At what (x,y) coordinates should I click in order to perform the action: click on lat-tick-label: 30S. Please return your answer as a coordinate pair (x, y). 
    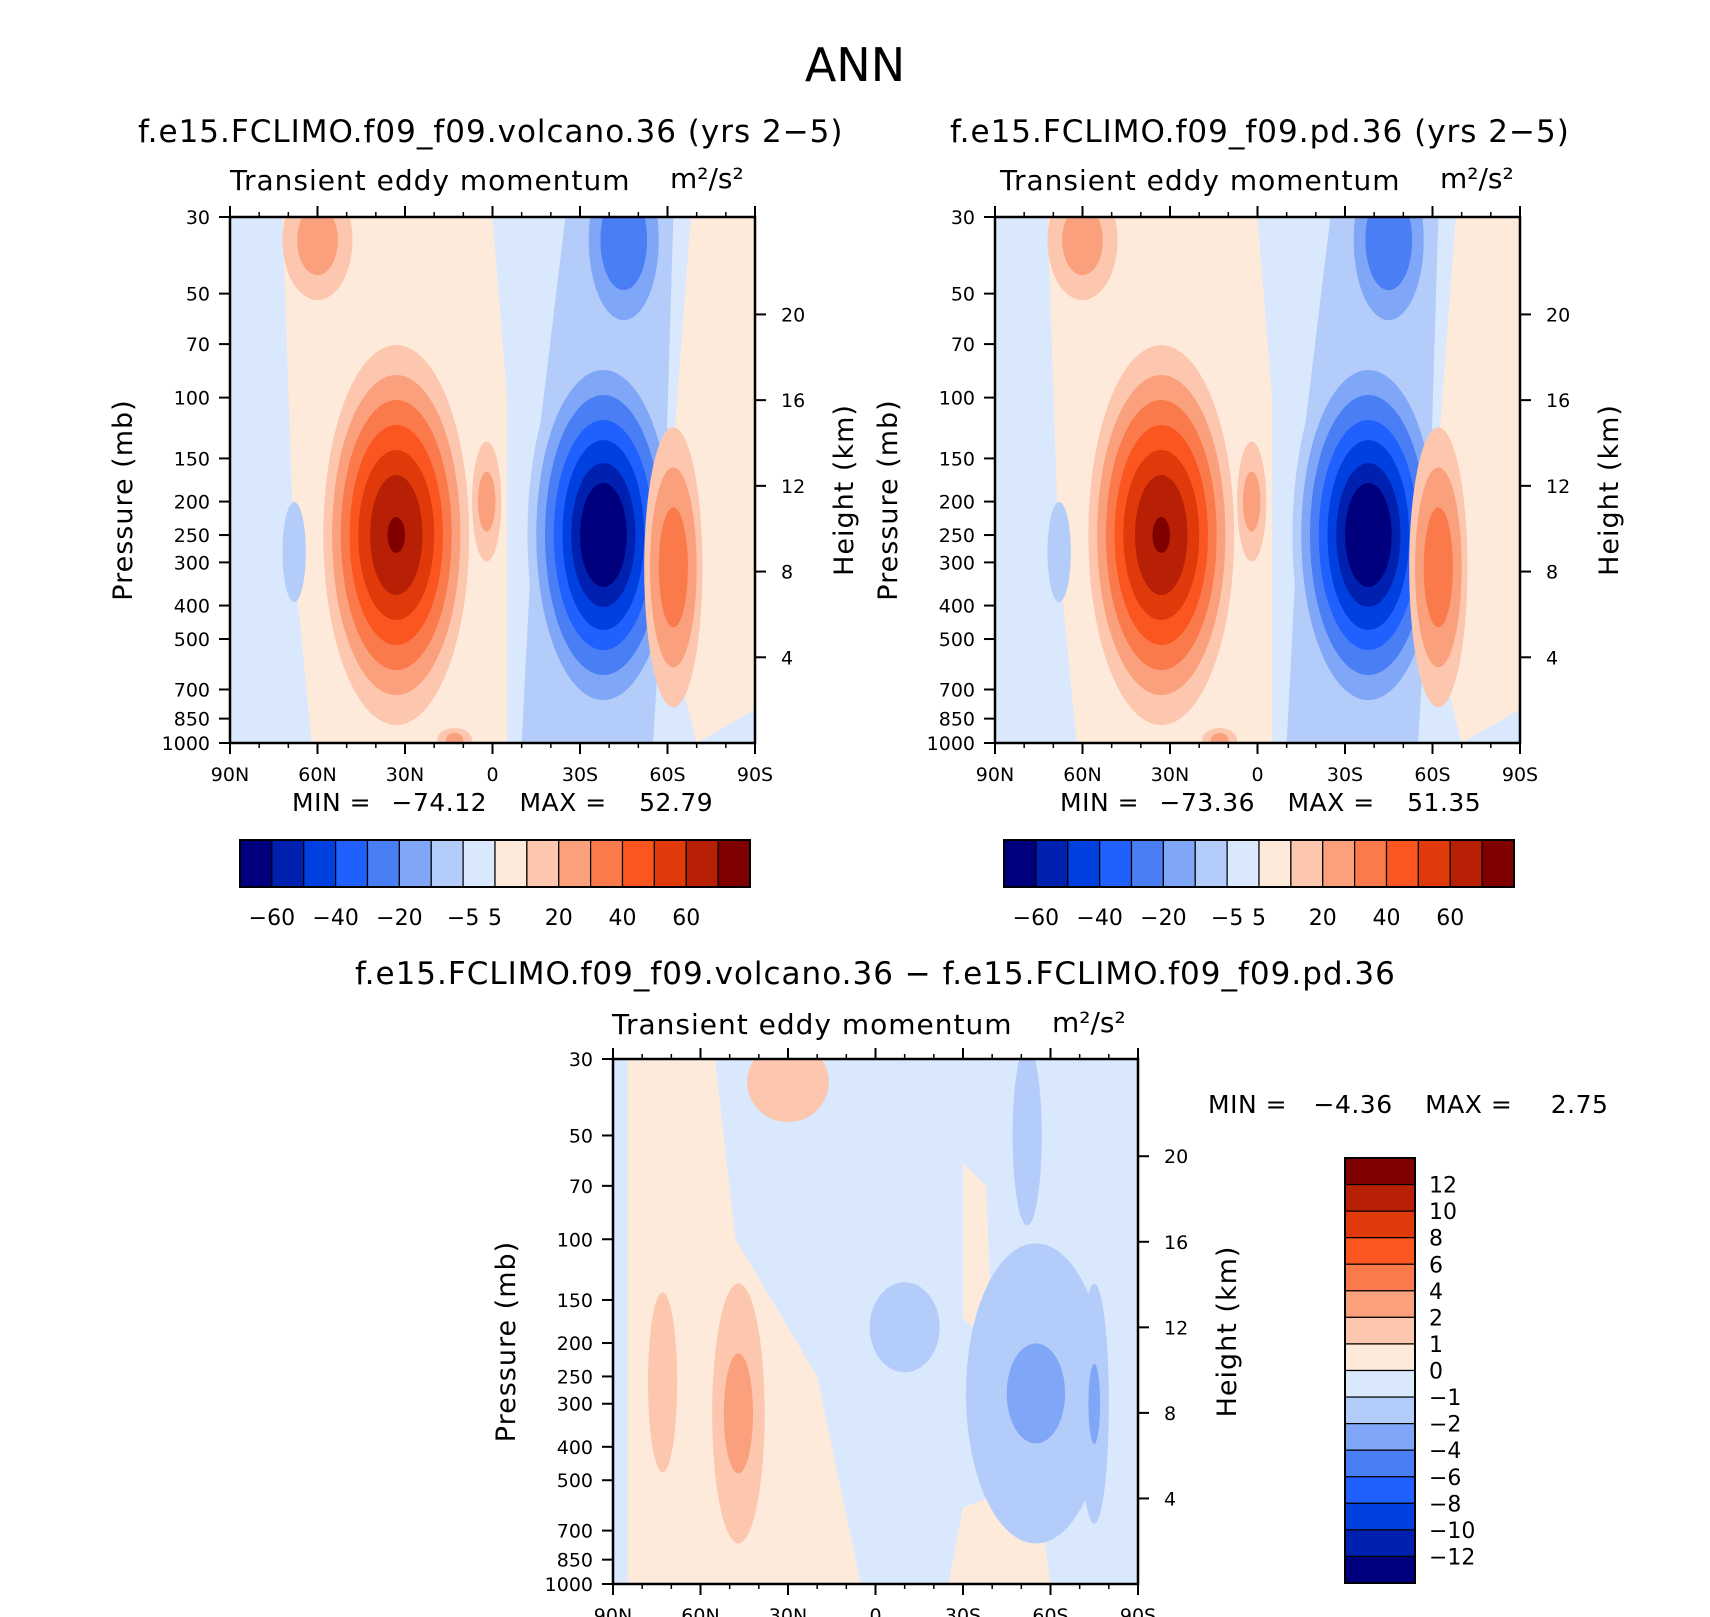
    Looking at the image, I should click on (1345, 775).